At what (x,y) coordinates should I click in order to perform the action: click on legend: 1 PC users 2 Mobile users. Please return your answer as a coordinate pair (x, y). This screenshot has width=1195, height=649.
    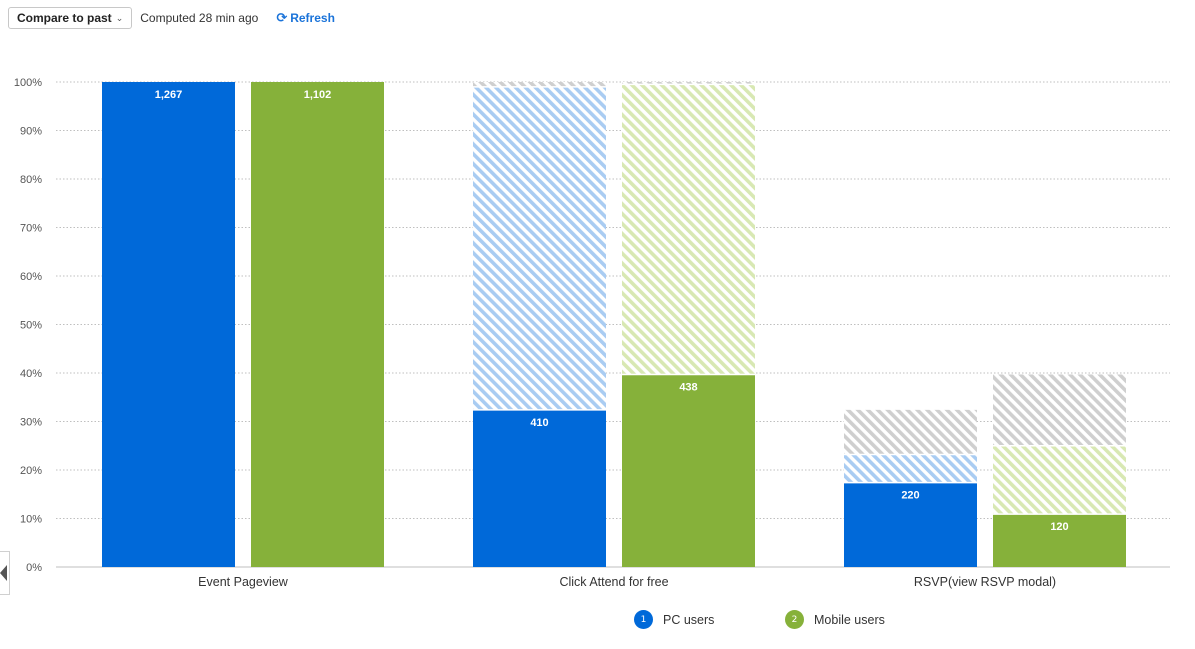
    Looking at the image, I should click on (597, 620).